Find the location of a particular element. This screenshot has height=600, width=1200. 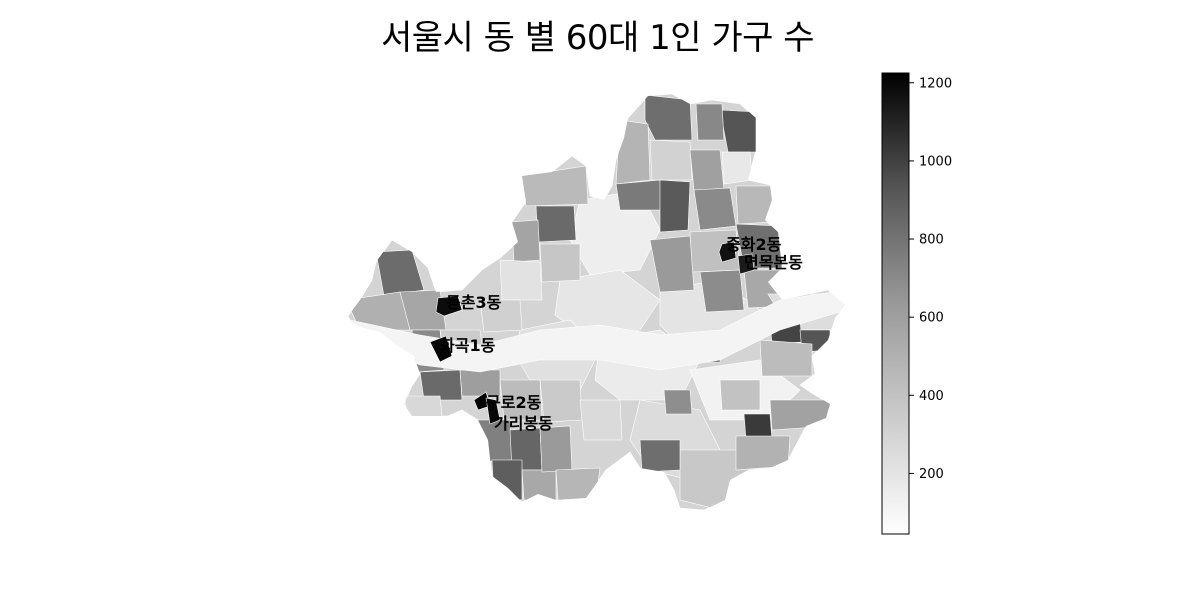

colorbar-gradient is located at coordinates (895, 303).